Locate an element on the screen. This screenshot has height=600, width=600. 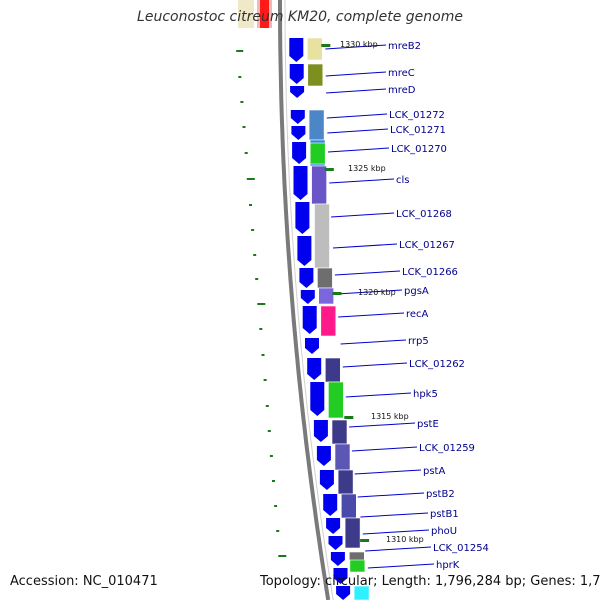
forward-strand-genes is located at coordinates (320, 319).